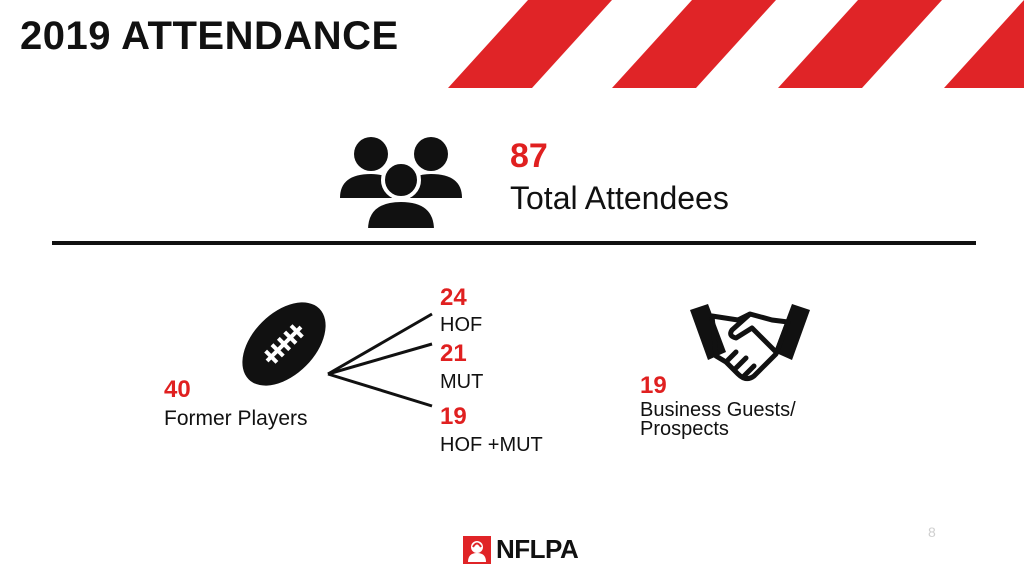 This screenshot has width=1024, height=576. What do you see at coordinates (236, 418) in the screenshot?
I see `players-label: Former Players` at bounding box center [236, 418].